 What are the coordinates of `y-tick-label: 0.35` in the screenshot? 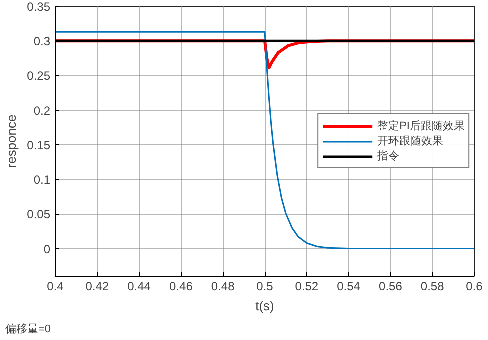 It's located at (39, 7).